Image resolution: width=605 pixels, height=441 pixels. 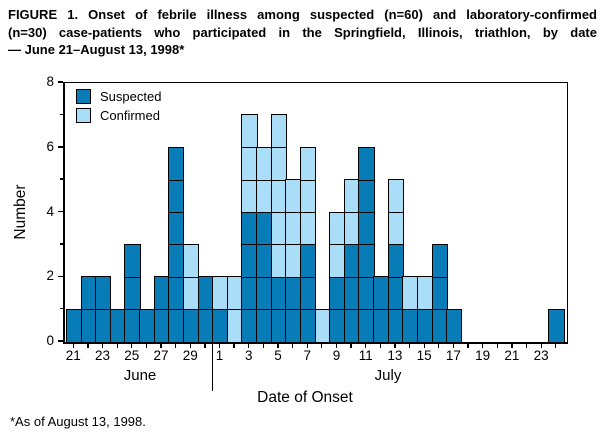 I want to click on case-box-june-23-2-suspected, so click(x=103, y=293).